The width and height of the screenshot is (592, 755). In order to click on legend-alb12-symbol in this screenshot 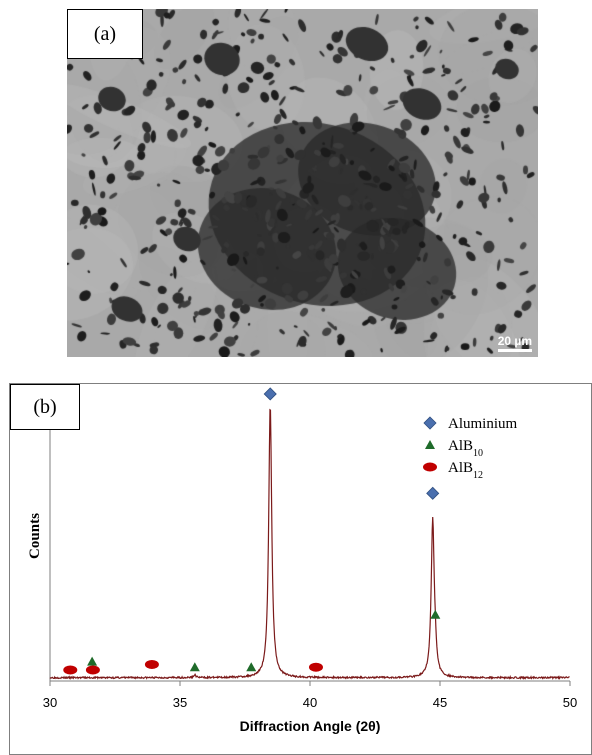, I will do `click(430, 467)`.